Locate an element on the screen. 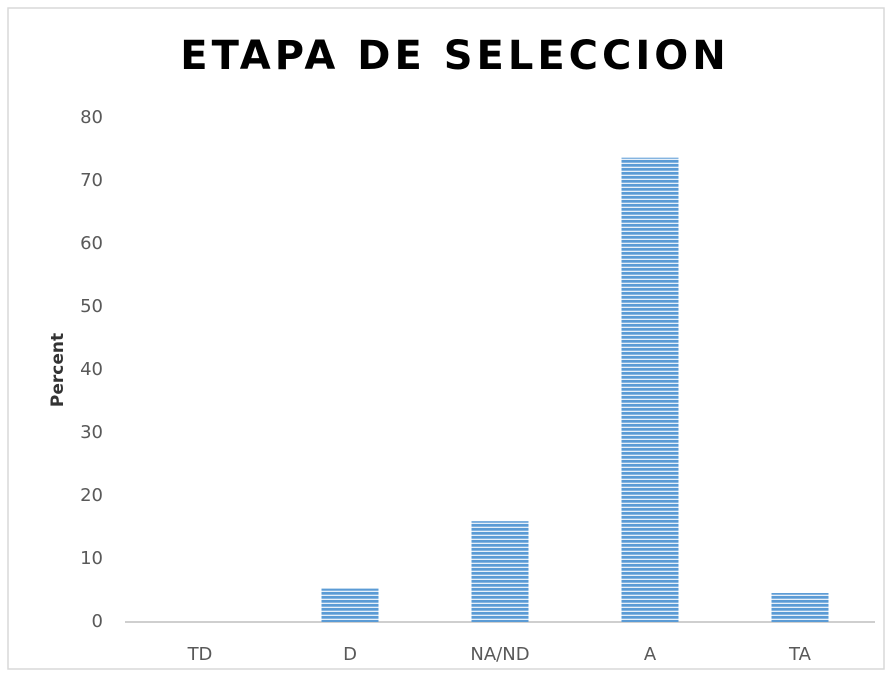  y-tick-label: 40 is located at coordinates (91, 369).